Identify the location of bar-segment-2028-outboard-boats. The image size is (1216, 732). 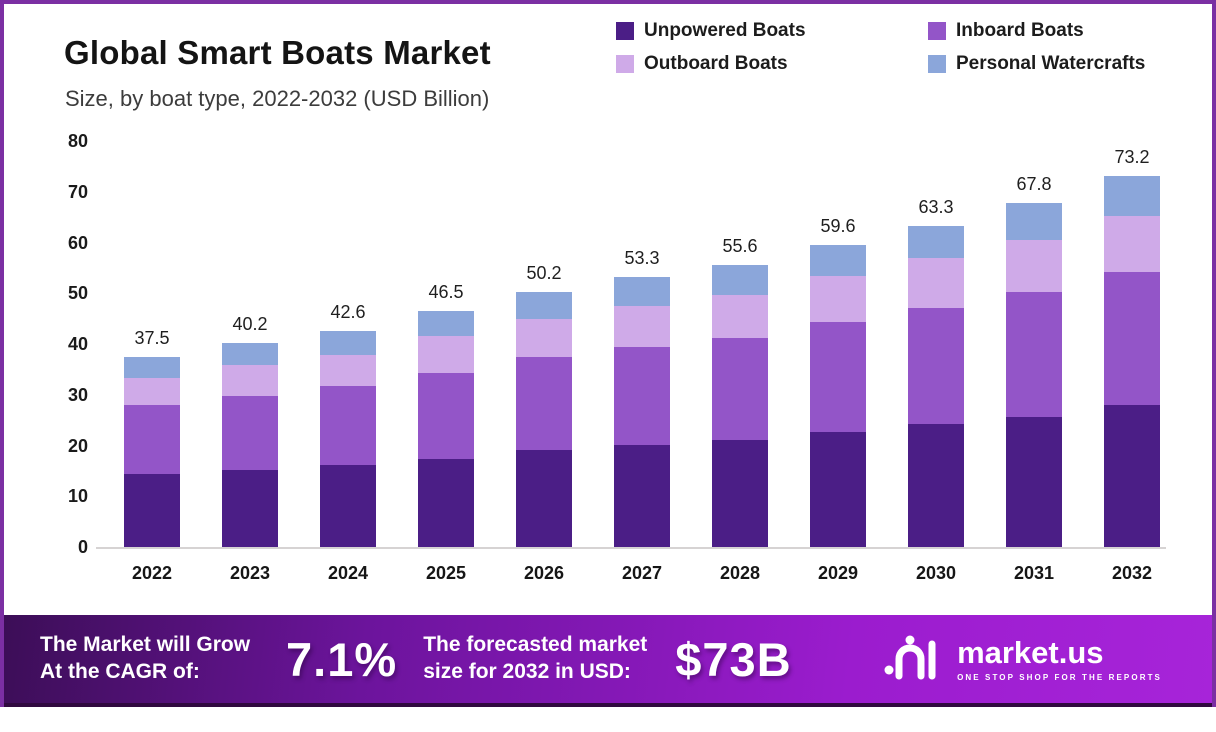
(740, 316).